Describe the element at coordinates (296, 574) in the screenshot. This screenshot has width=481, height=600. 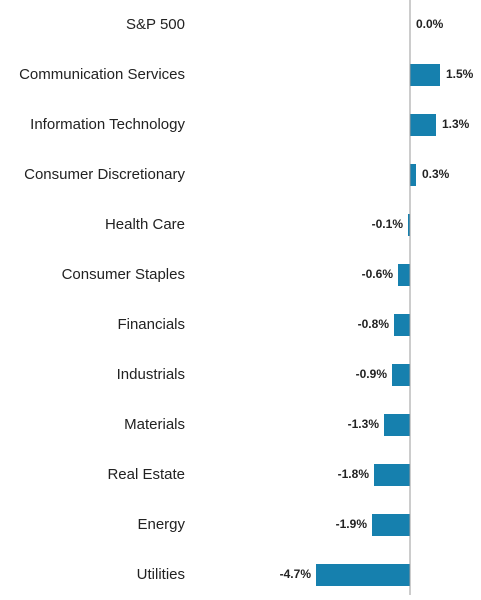
I see `value-label: -4.7%` at that location.